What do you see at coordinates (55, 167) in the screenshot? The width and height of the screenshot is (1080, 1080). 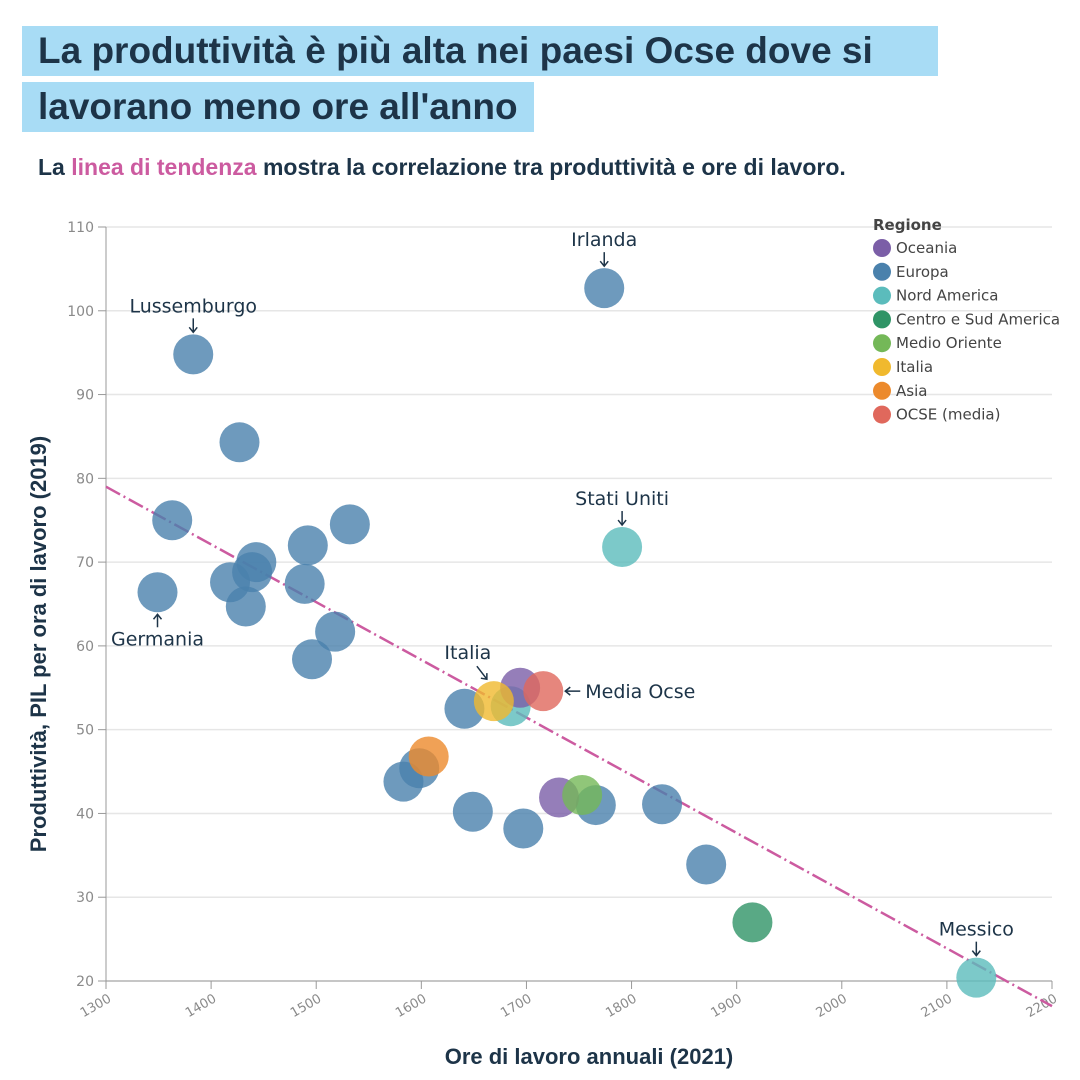 I see `subtitle-pre: La` at bounding box center [55, 167].